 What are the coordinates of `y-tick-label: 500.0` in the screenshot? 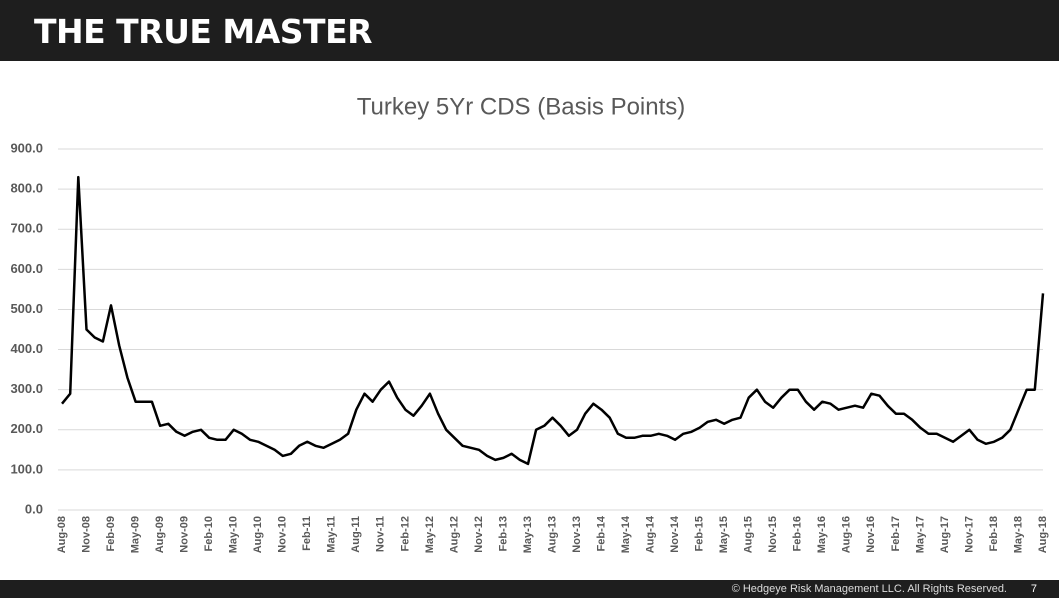 It's located at (26, 308).